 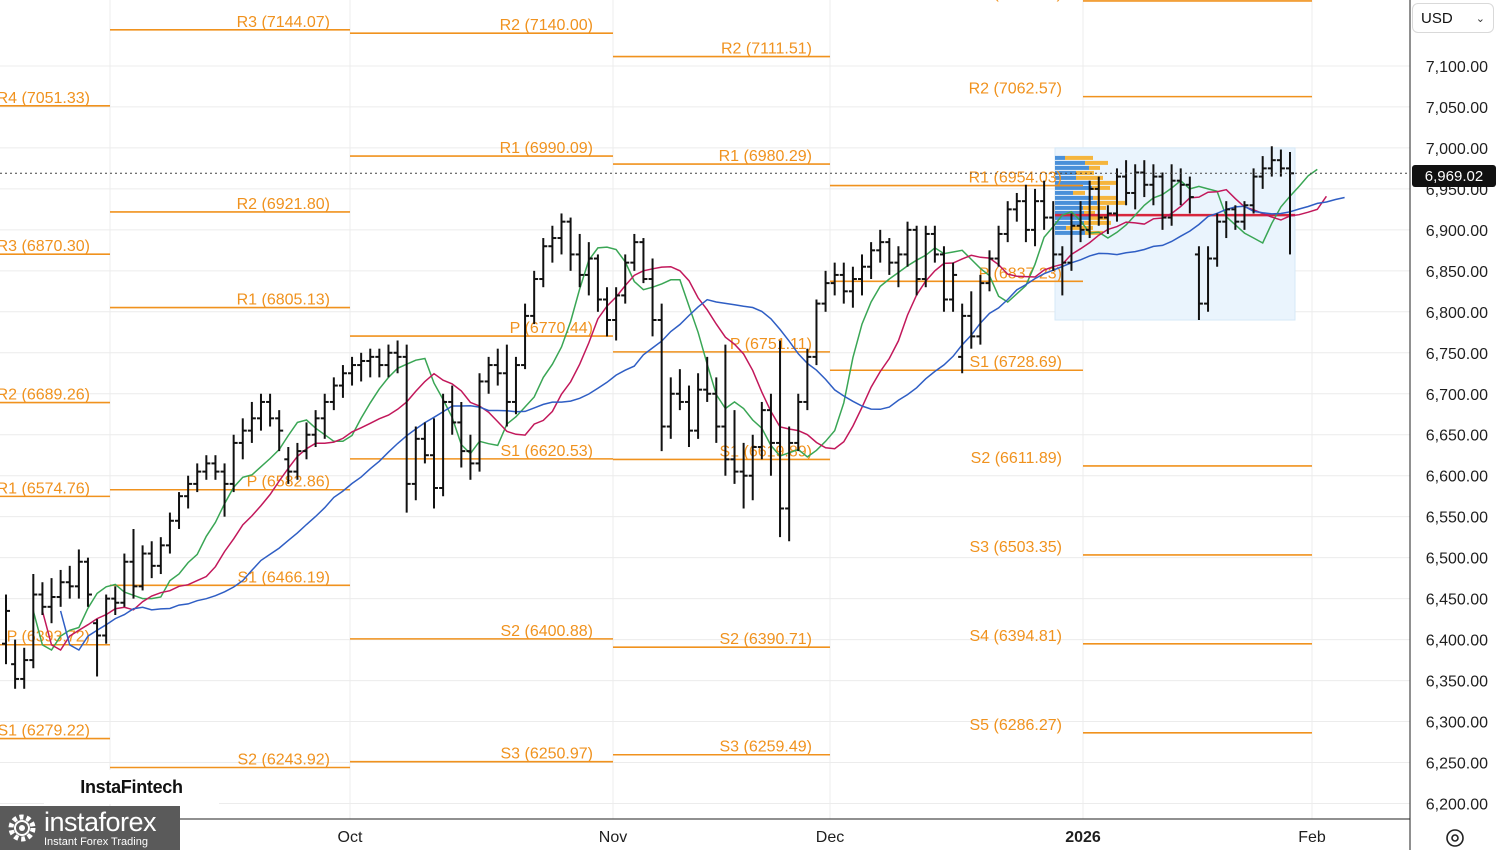 I want to click on y-tick-label: 7,050.00, so click(x=1457, y=108).